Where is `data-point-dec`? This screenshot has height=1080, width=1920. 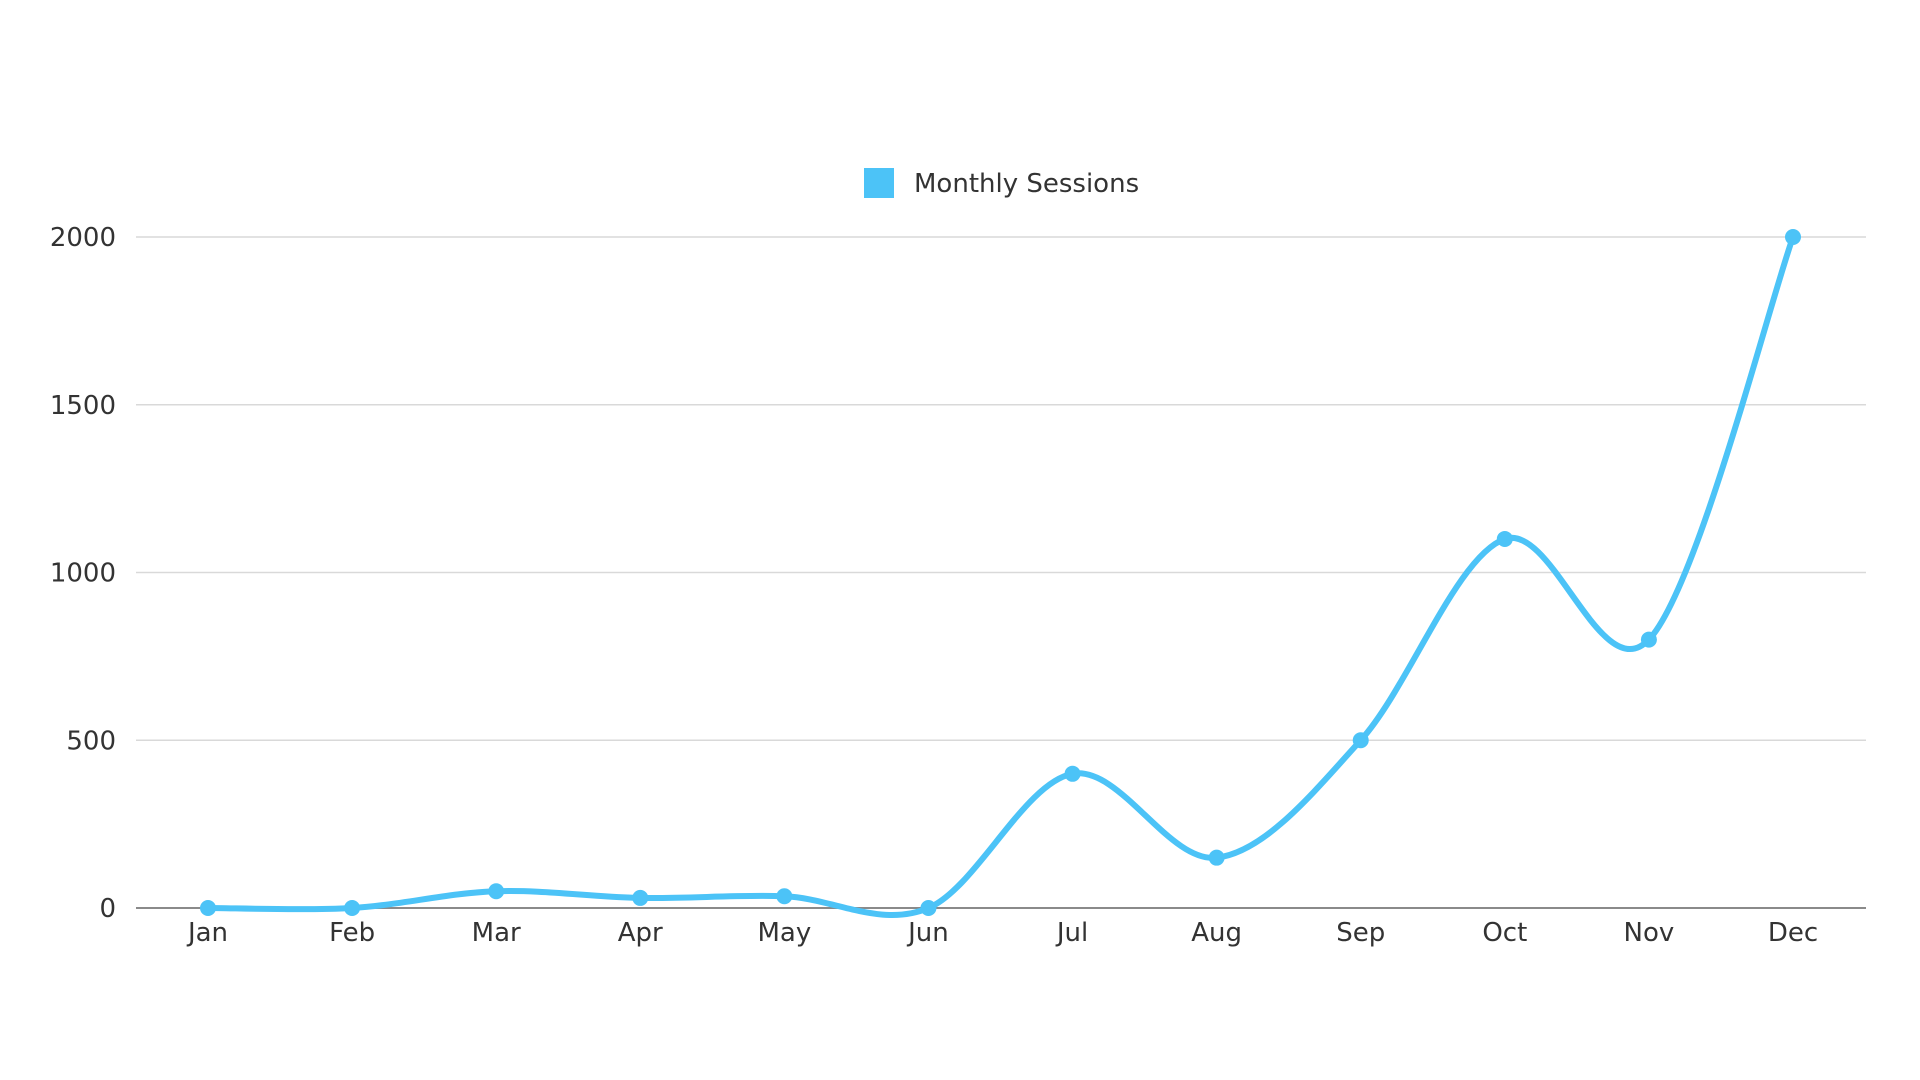
data-point-dec is located at coordinates (1793, 237).